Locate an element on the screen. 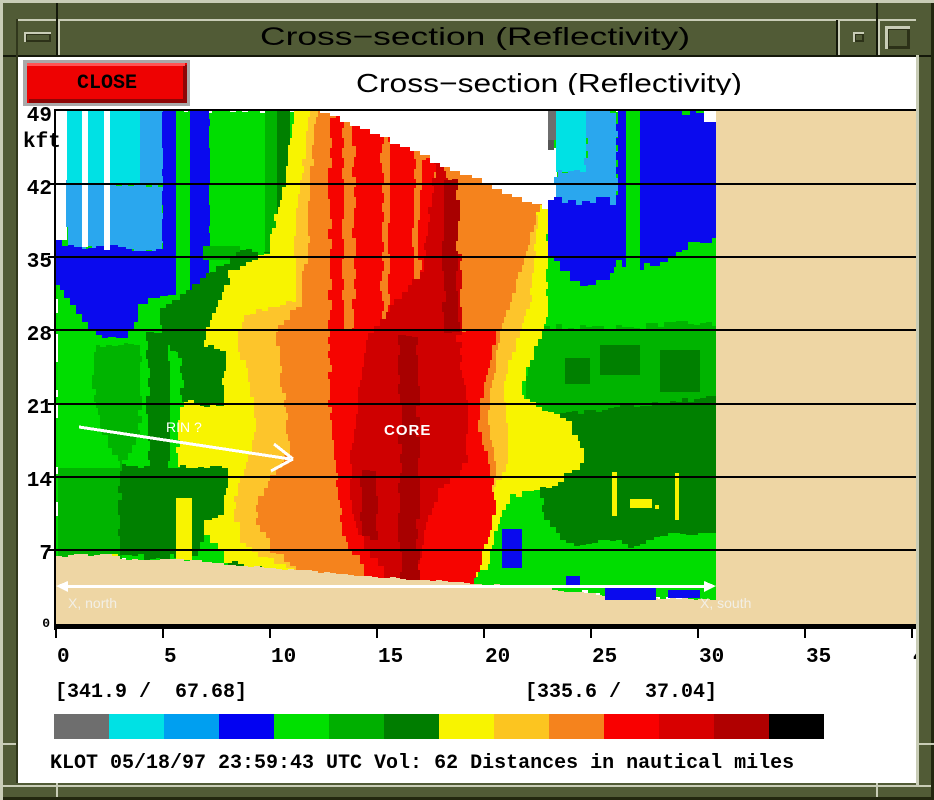  svg-text: 14 is located at coordinates (39, 481).